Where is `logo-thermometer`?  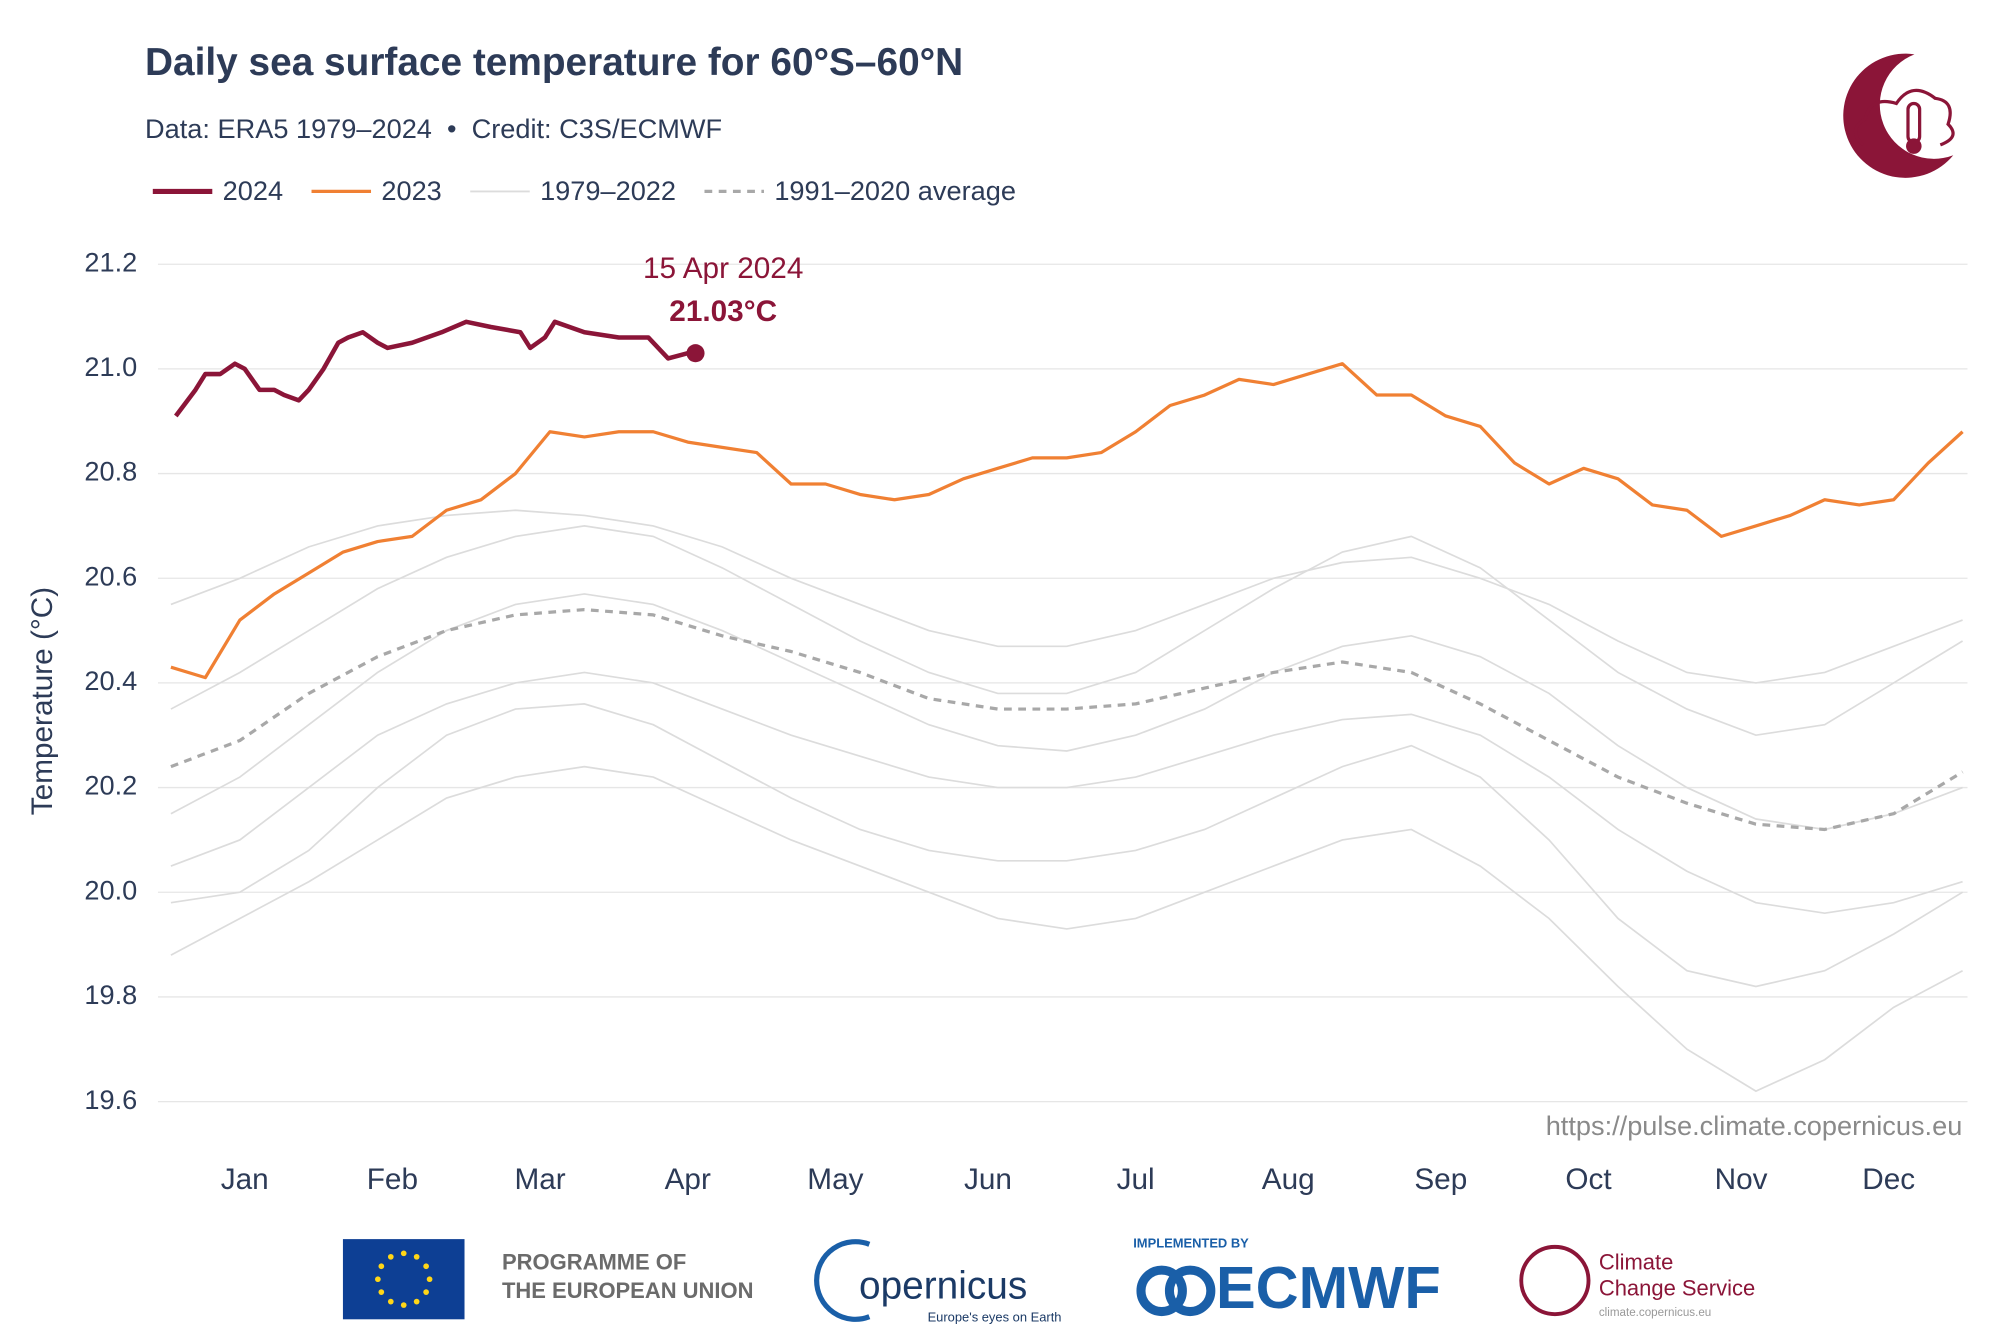
logo-thermometer is located at coordinates (1914, 122).